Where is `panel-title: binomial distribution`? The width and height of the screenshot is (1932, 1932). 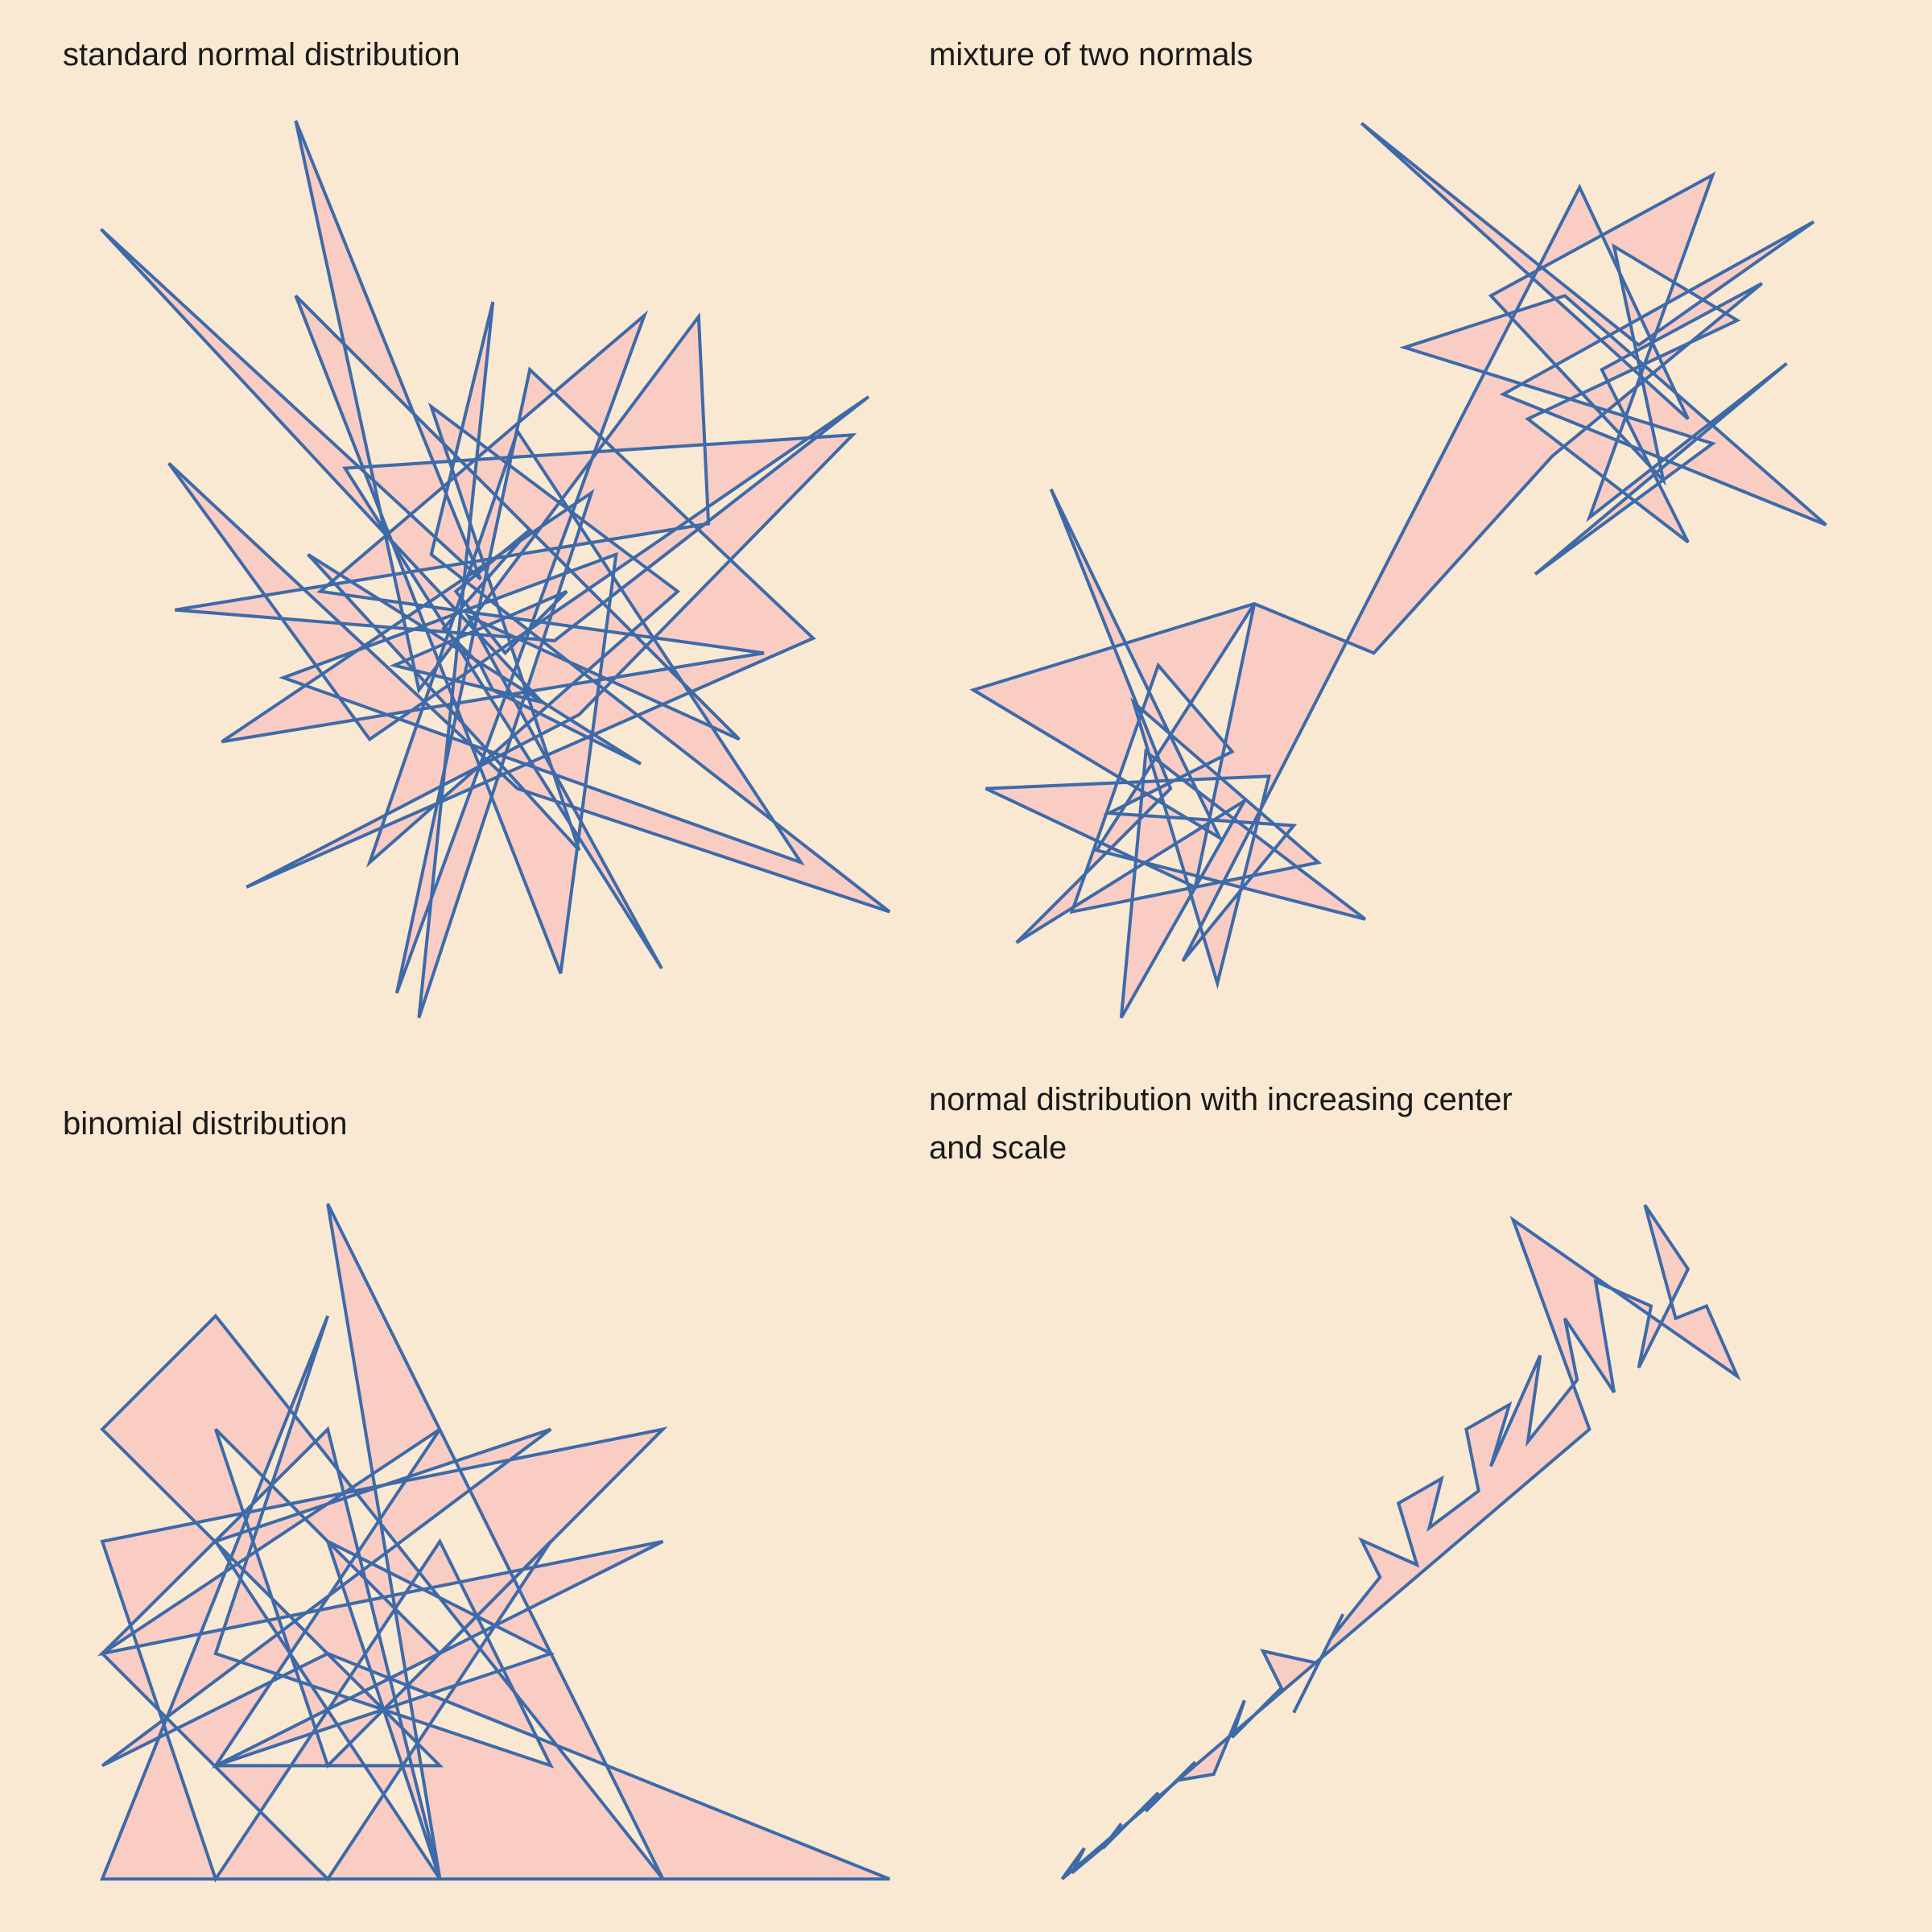
panel-title: binomial distribution is located at coordinates (205, 1123).